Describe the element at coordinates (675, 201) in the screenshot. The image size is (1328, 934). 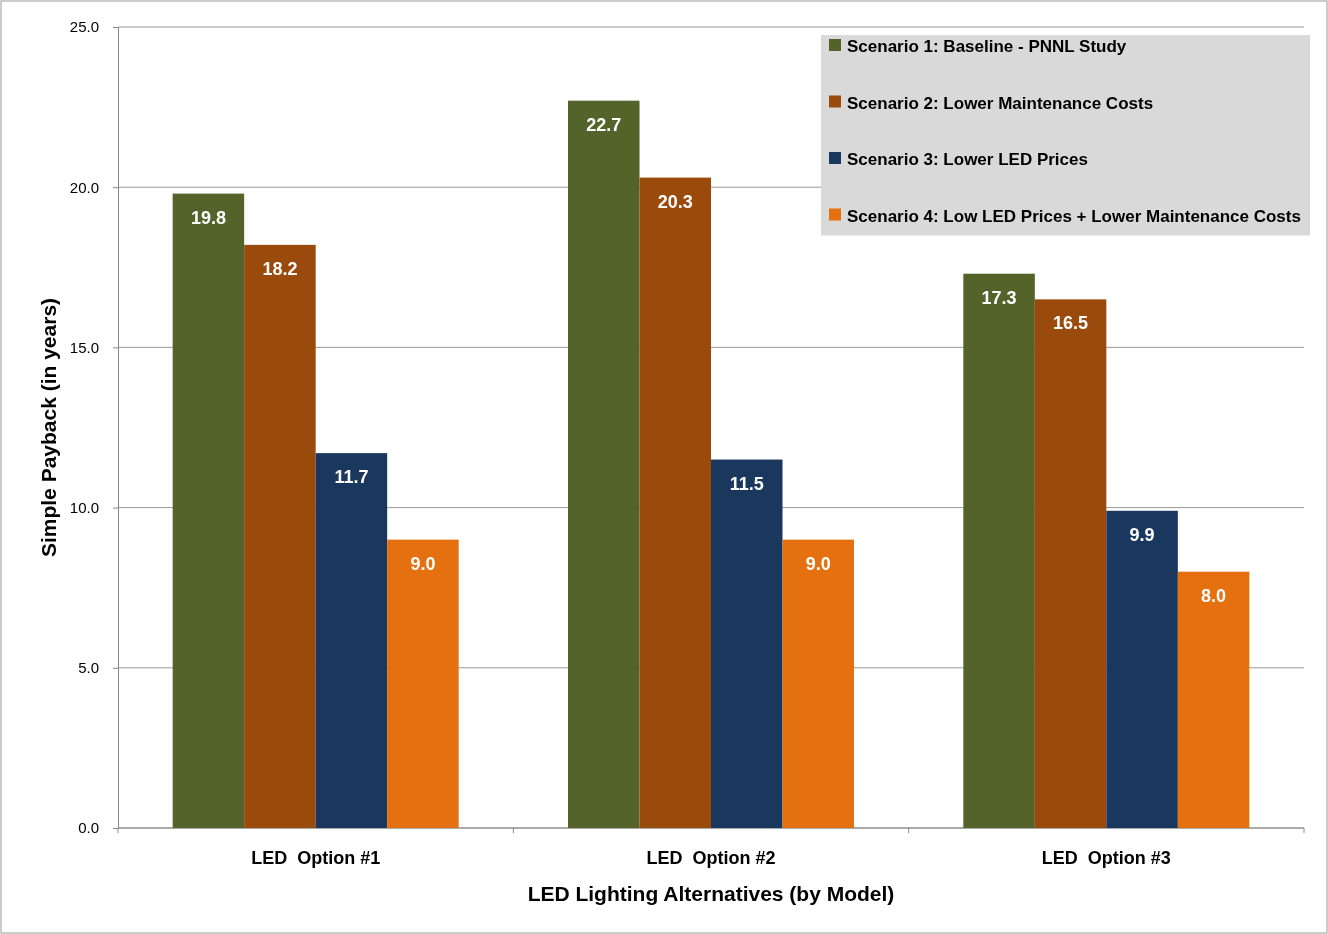
I see `data-label: 20.3` at that location.